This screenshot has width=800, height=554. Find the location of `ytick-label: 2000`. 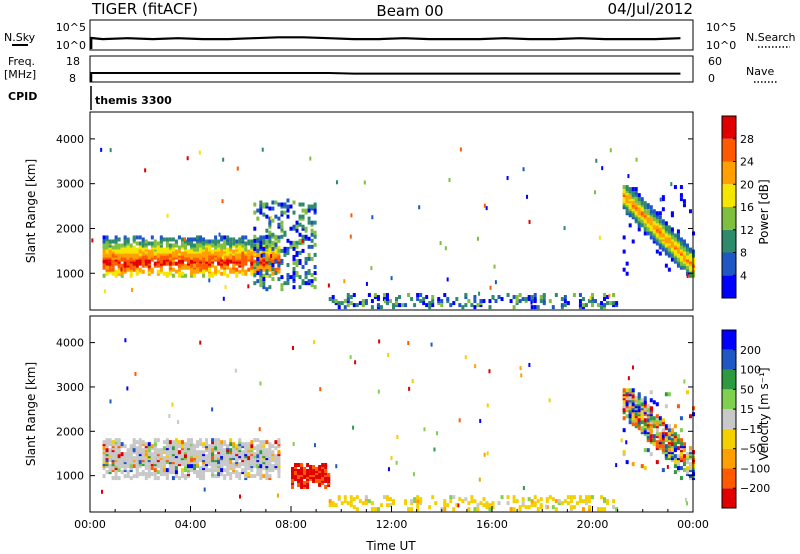

ytick-label: 2000 is located at coordinates (70, 431).